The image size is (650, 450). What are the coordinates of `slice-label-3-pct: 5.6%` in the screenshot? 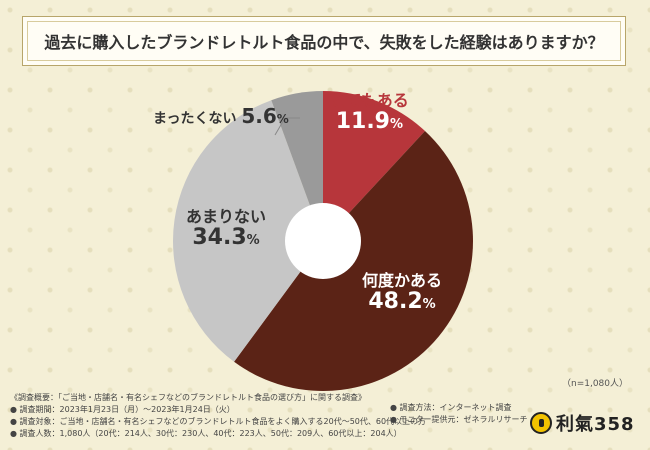 It's located at (265, 116).